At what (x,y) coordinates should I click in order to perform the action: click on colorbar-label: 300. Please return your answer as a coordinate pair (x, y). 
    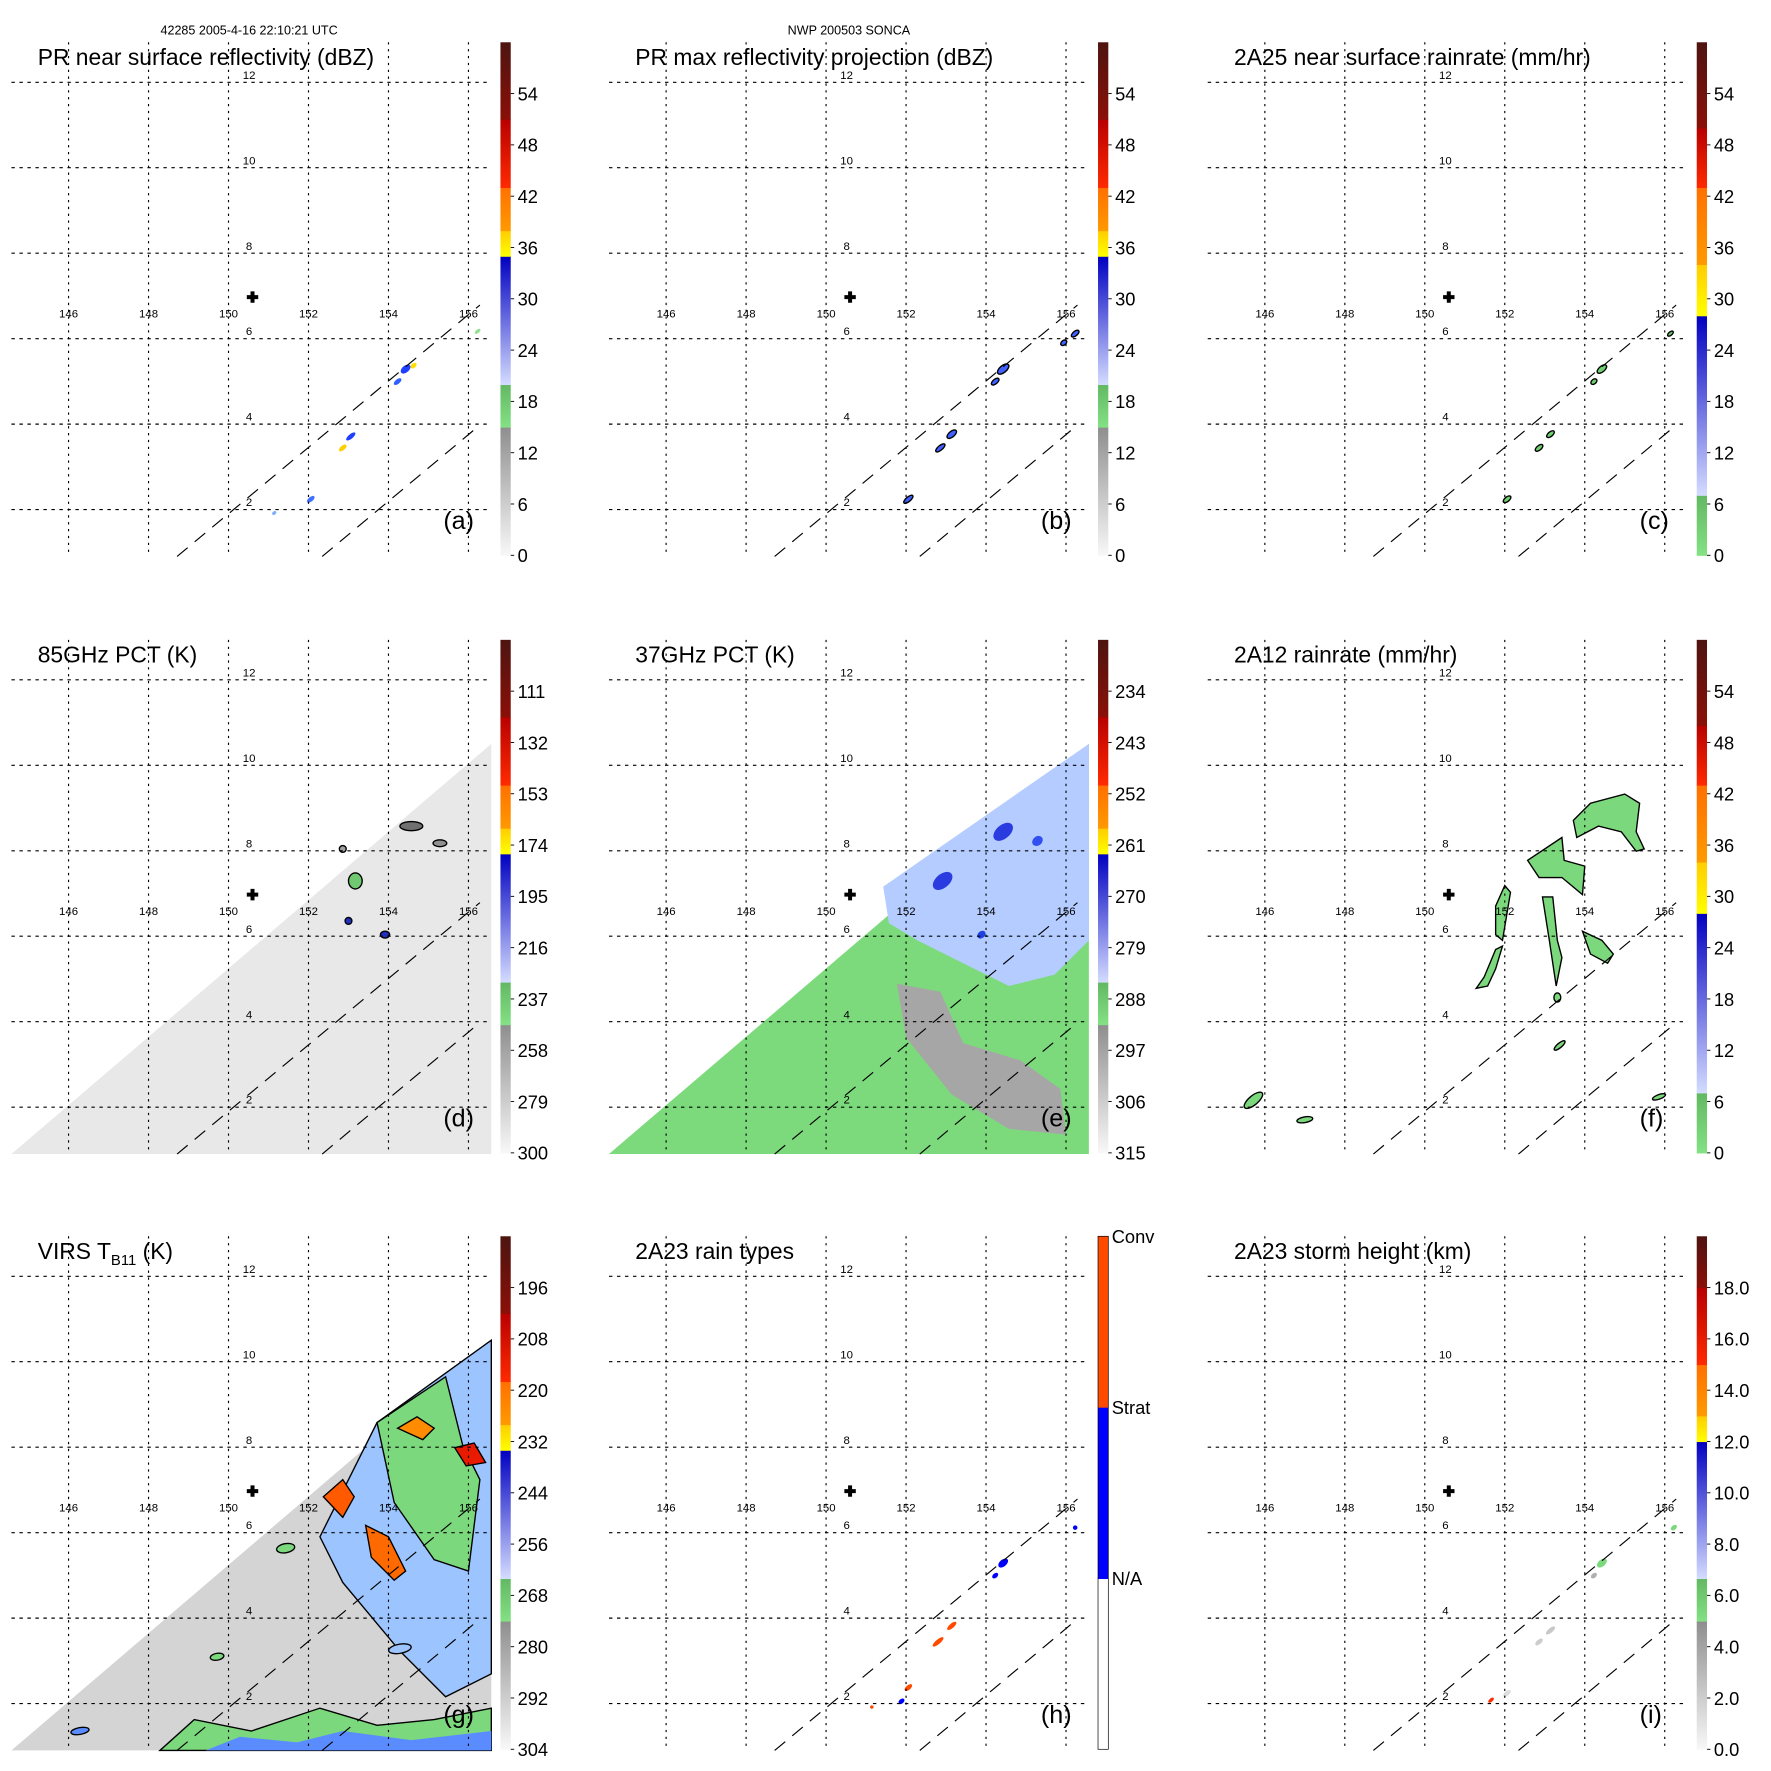
    Looking at the image, I should click on (533, 1153).